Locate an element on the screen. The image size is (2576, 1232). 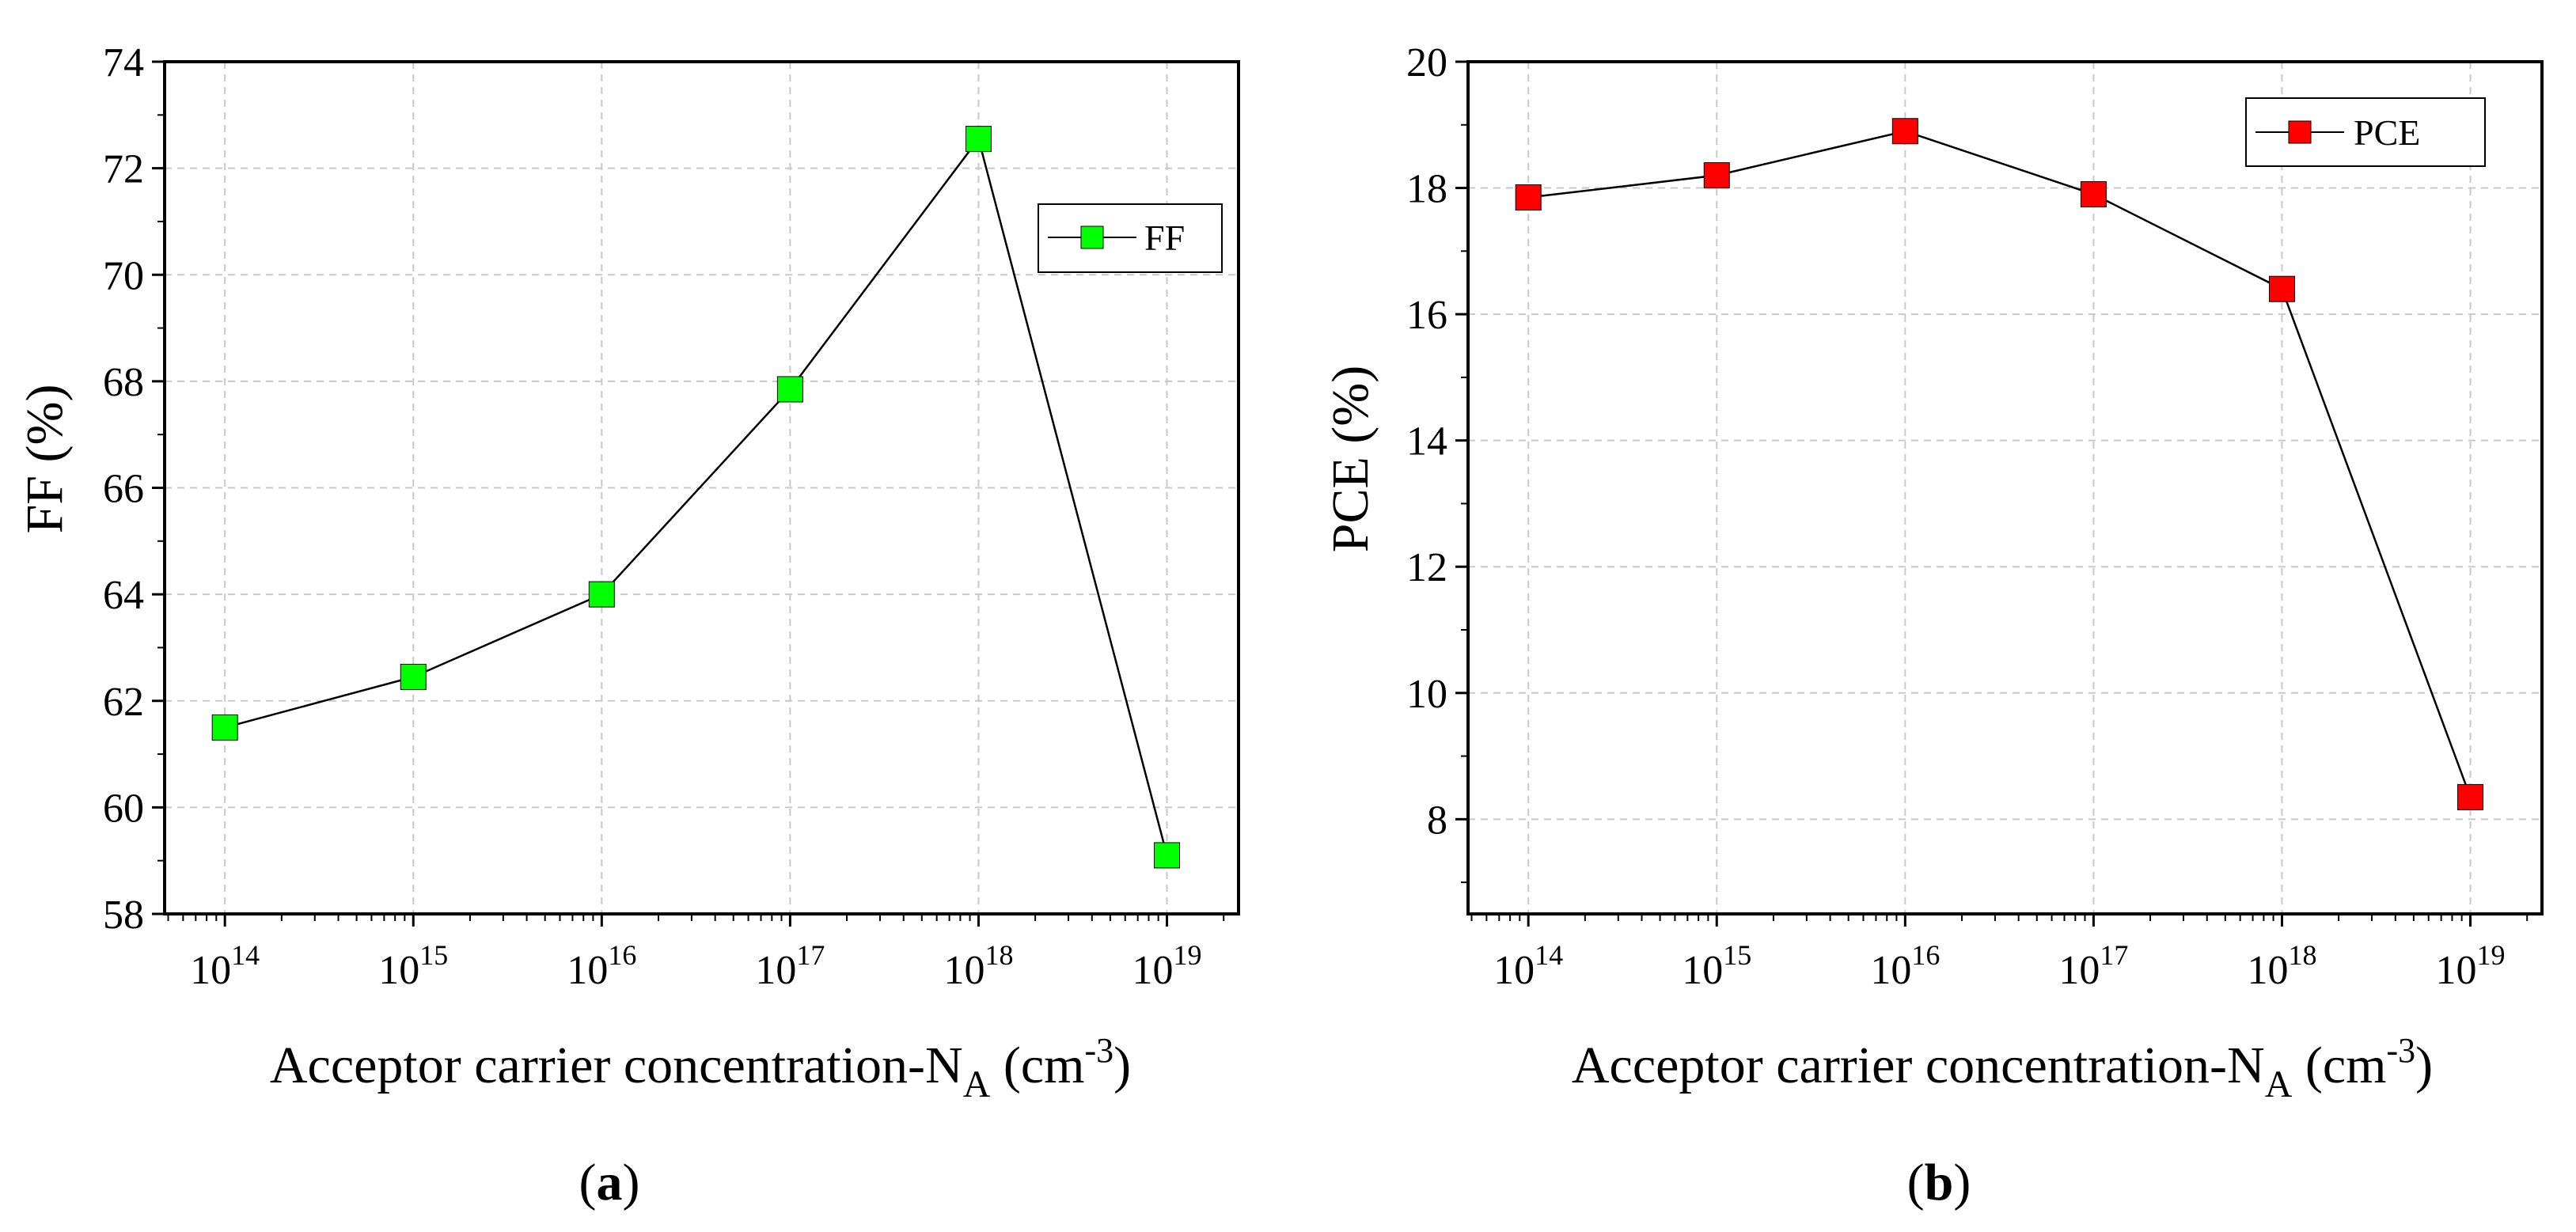
panel-b-x-tick-label: 1019 is located at coordinates (2471, 966).